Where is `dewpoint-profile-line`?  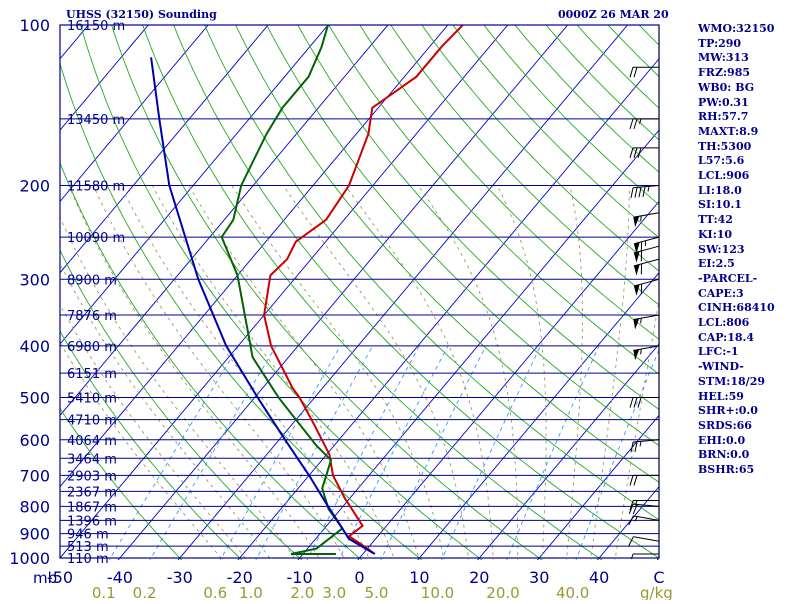
dewpoint-profile-line is located at coordinates (282, 289).